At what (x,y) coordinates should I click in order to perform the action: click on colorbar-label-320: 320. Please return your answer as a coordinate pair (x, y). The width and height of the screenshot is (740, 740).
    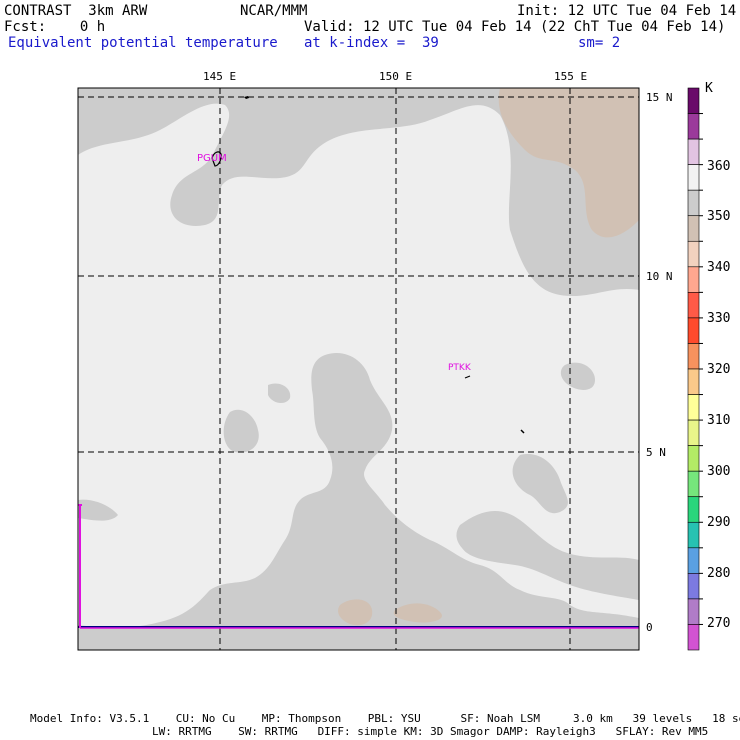
    Looking at the image, I should click on (719, 369).